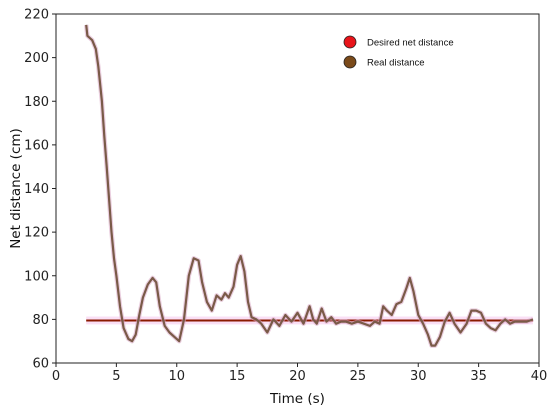  Describe the element at coordinates (539, 376) in the screenshot. I see `x-tick-label: 40` at that location.